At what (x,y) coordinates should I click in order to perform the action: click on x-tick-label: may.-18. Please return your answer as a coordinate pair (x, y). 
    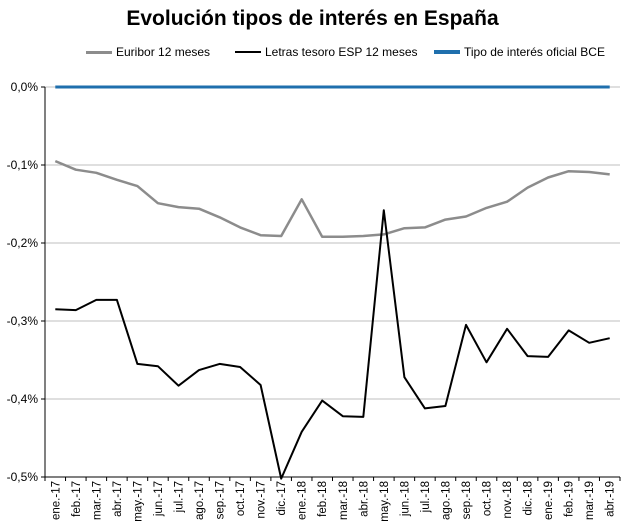
    Looking at the image, I should click on (385, 501).